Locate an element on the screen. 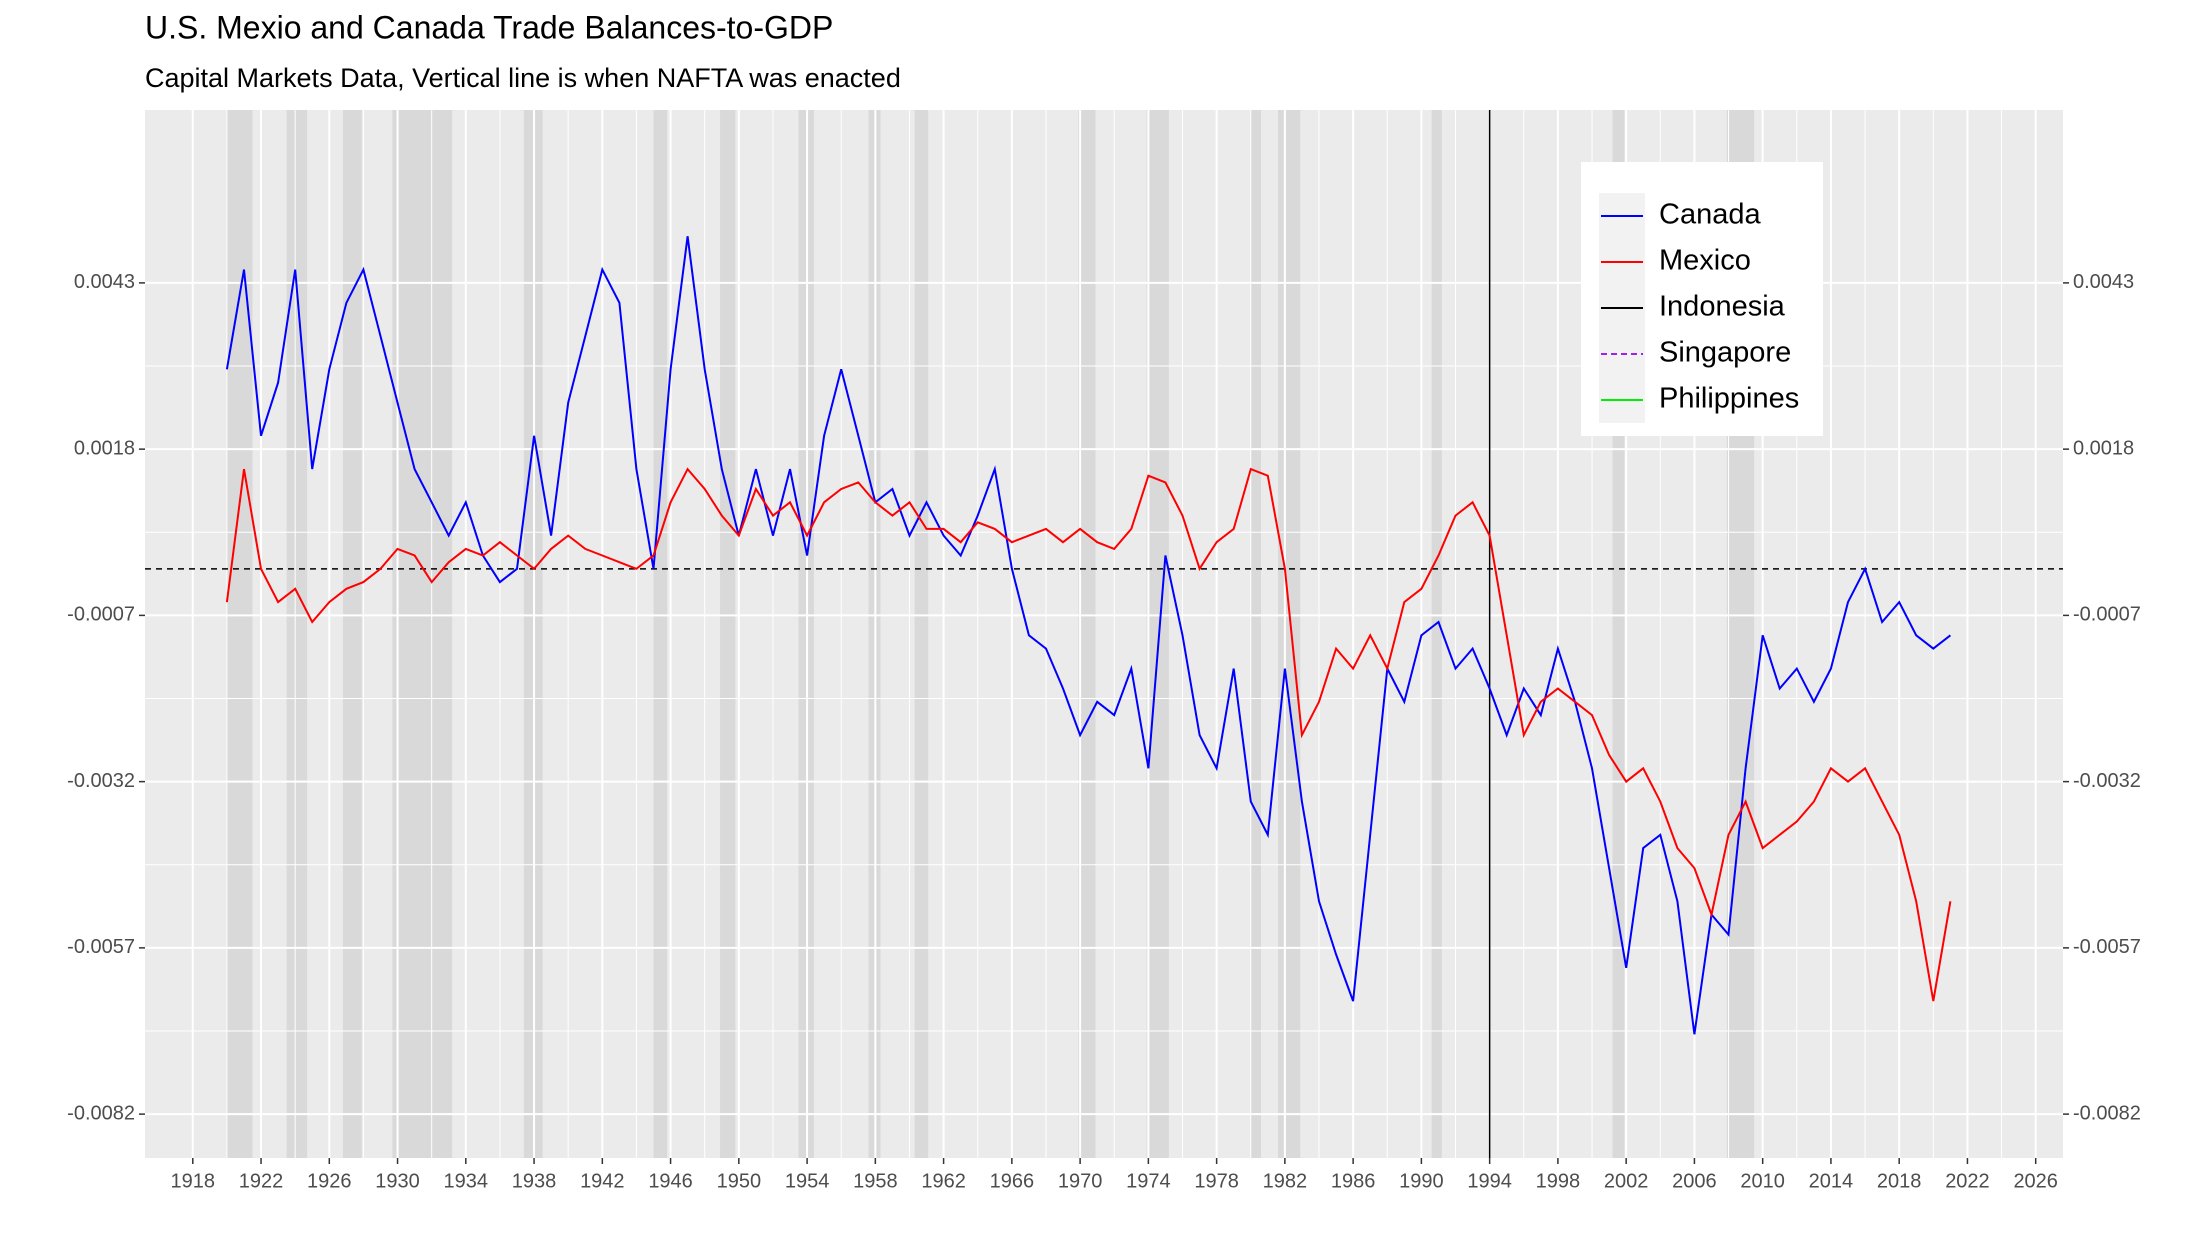 This screenshot has width=2208, height=1253. y-tick-label: 0.0018 is located at coordinates (104, 448).